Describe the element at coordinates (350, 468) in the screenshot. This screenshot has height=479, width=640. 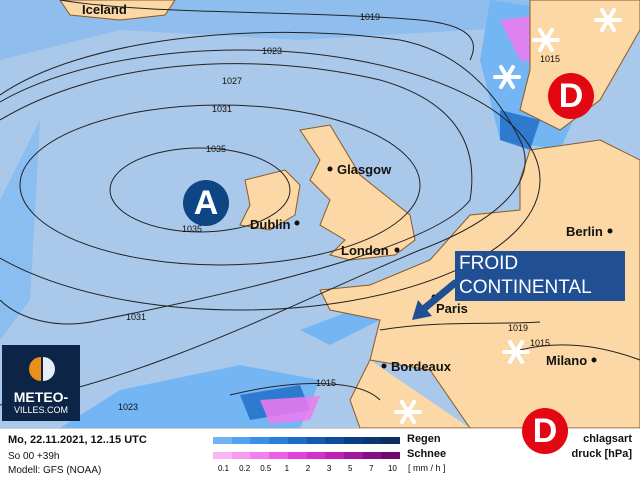
I see `scale-tick: 5` at that location.